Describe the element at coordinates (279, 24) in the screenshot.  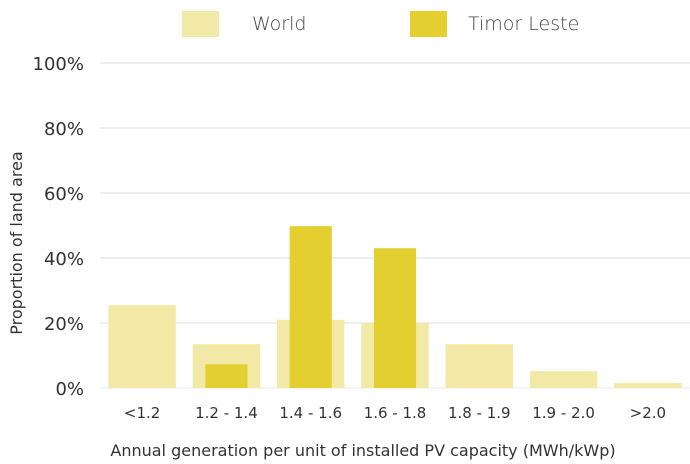
I see `legend-world-label: World` at that location.